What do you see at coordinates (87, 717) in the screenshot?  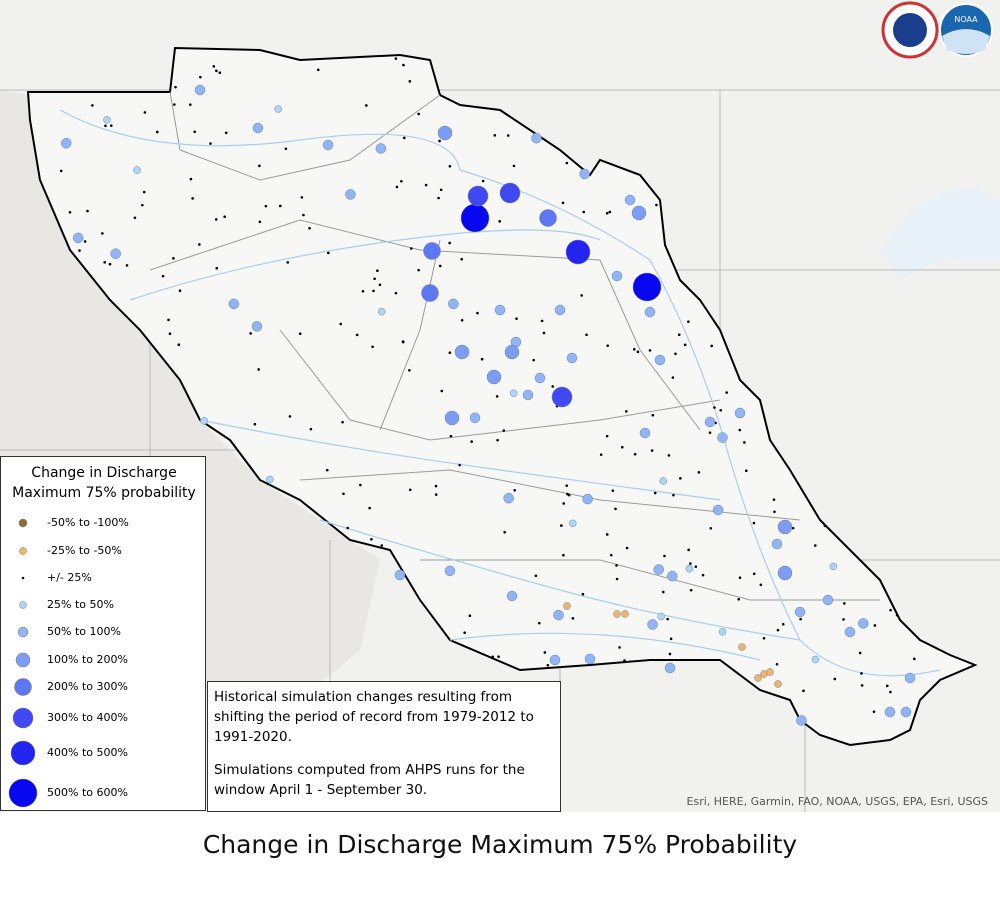 I see `legend-label: 300% to 400%` at bounding box center [87, 717].